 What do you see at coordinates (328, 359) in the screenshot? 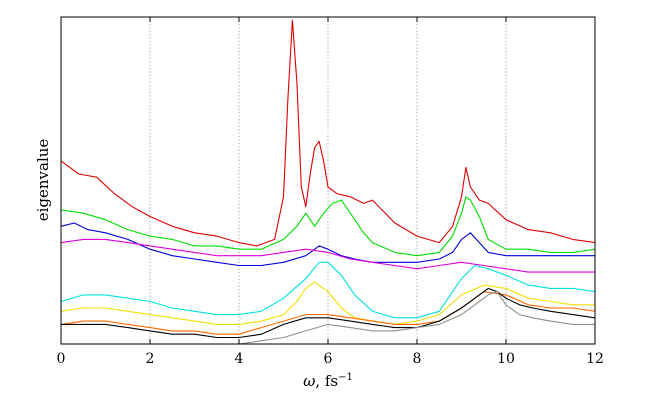
I see `x-tick-label-6: 6` at bounding box center [328, 359].